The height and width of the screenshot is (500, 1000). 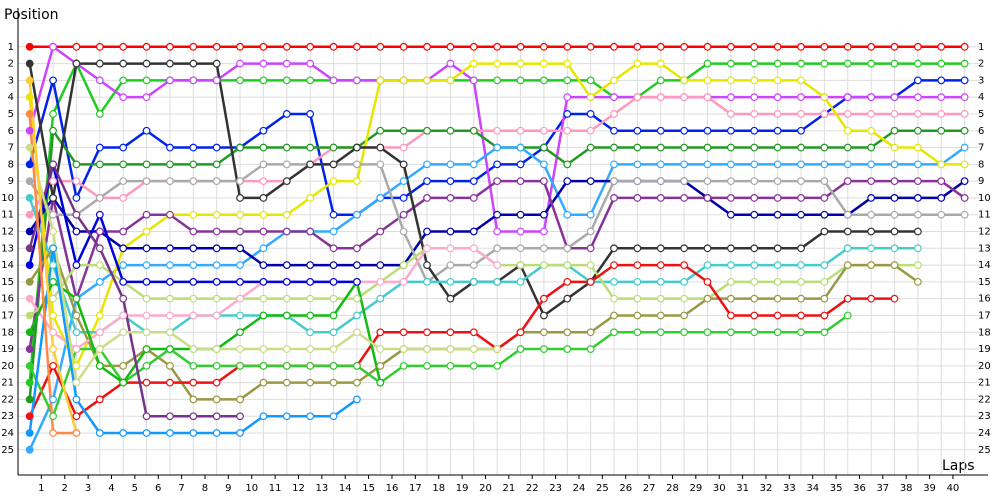 I want to click on y-tick-label-right: 22, so click(x=984, y=399).